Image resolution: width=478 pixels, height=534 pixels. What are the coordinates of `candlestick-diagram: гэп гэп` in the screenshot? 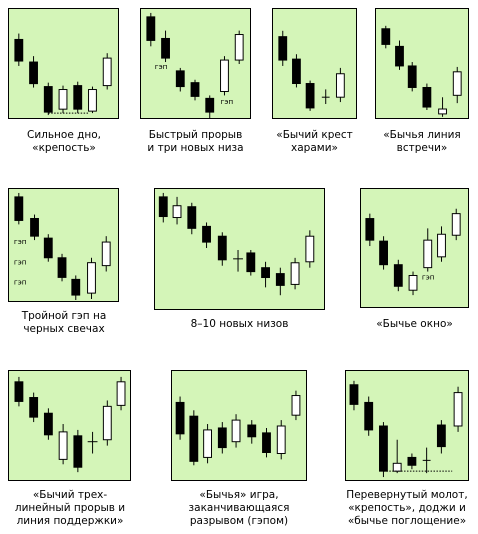 It's located at (195, 65).